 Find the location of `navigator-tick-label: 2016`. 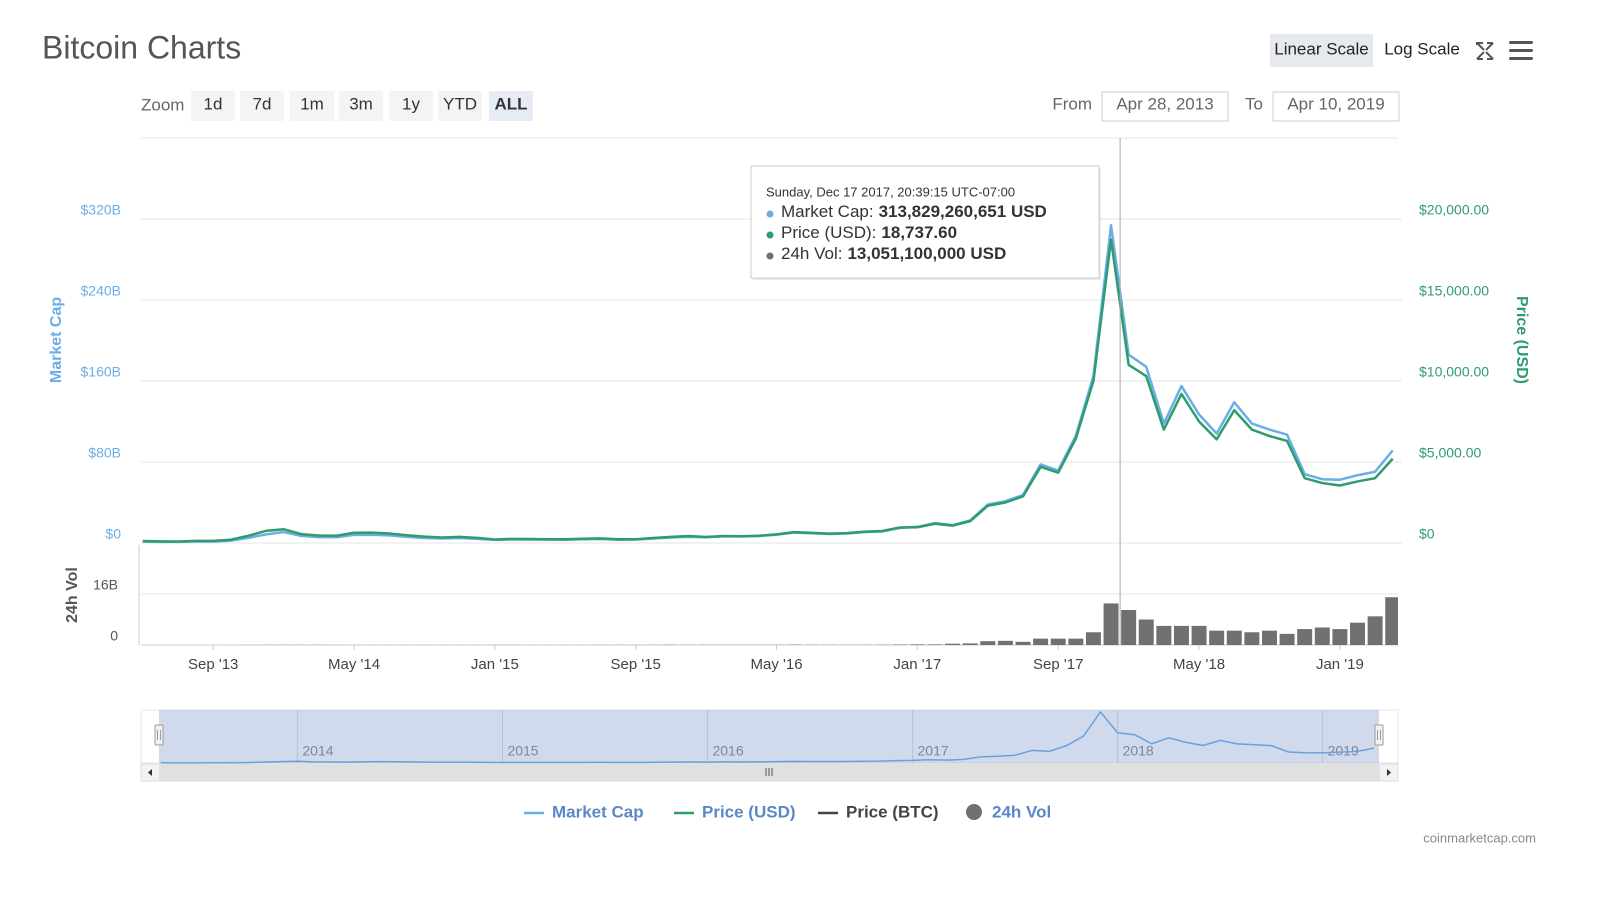

navigator-tick-label: 2016 is located at coordinates (727, 751).